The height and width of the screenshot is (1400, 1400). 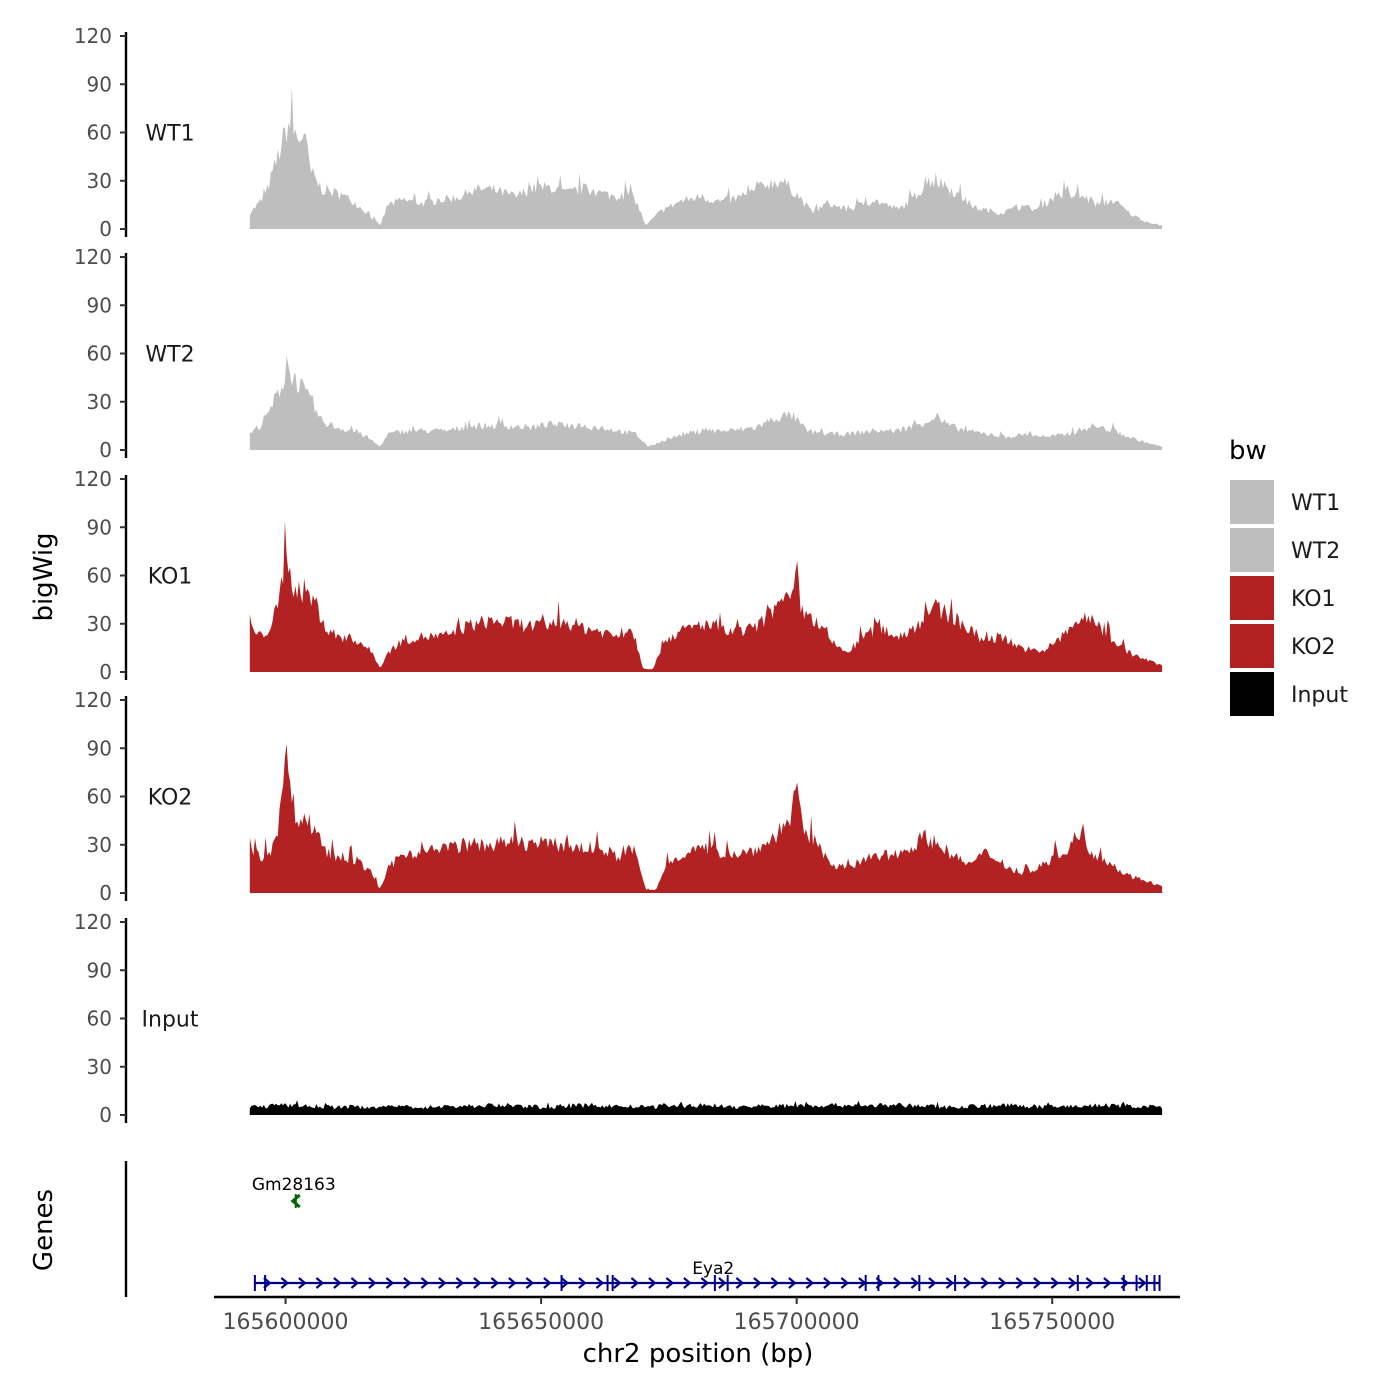 What do you see at coordinates (642, 1229) in the screenshot?
I see `genes-panel: Gm28163 Eya2` at bounding box center [642, 1229].